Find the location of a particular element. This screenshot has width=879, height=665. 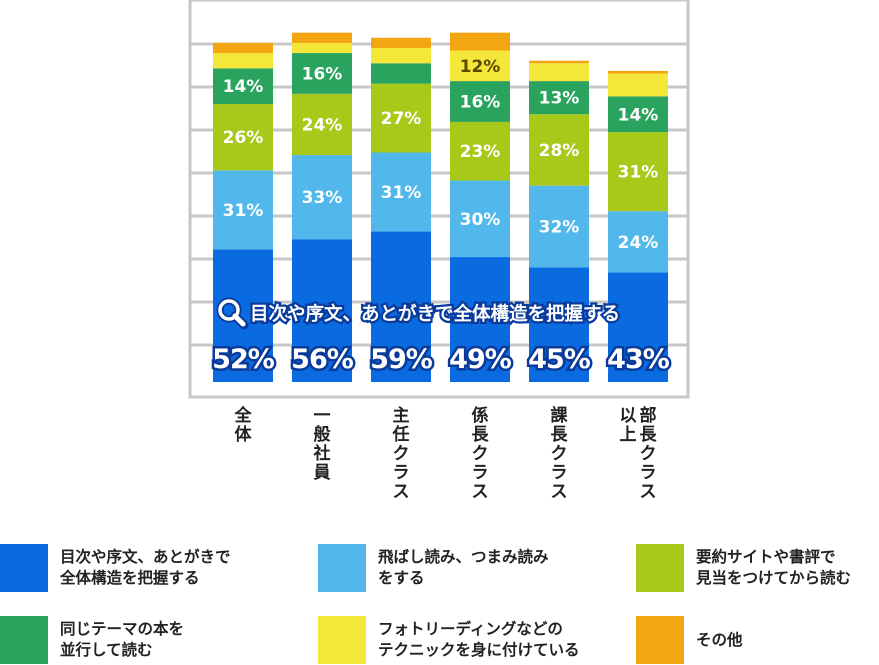

segment-label: 28% is located at coordinates (559, 151).